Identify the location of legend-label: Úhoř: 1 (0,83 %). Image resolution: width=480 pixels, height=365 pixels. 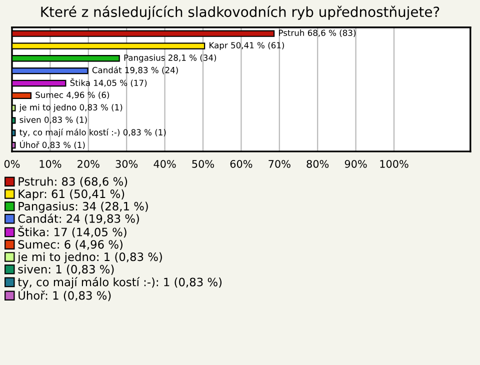
(64, 295).